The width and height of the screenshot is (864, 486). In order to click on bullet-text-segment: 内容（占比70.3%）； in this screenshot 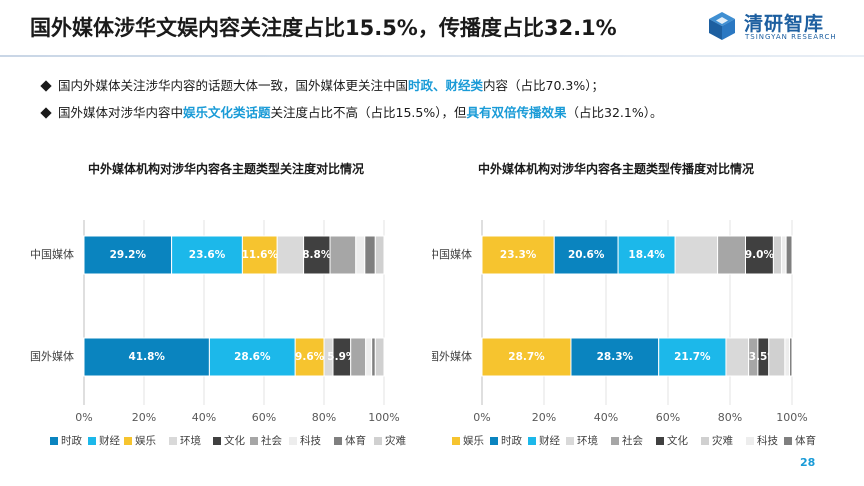, I will do `click(543, 85)`.